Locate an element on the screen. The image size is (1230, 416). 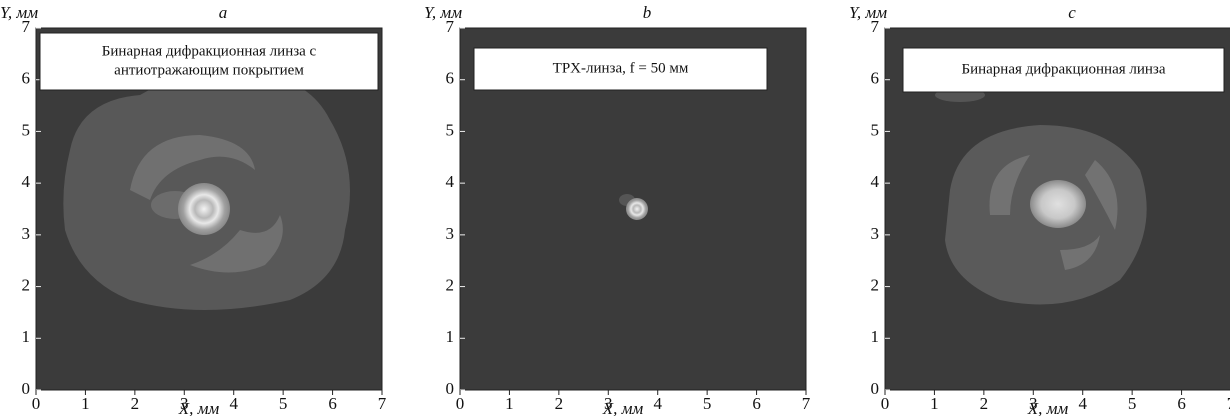
annotation: TPX-линза, f = 50 мм is located at coordinates (621, 68).